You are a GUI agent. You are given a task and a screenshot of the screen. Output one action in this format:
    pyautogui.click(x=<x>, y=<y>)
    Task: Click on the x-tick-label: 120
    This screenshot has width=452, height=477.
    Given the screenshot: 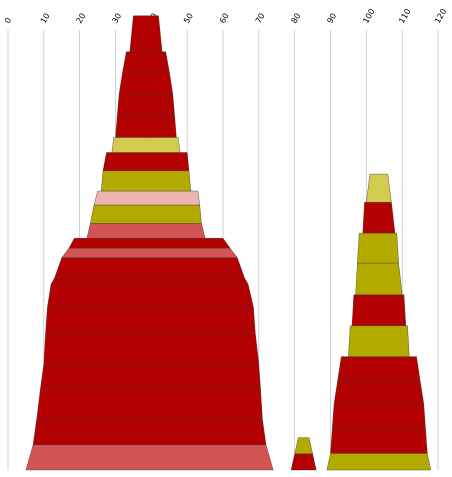 What is the action you would take?
    pyautogui.click(x=440, y=16)
    